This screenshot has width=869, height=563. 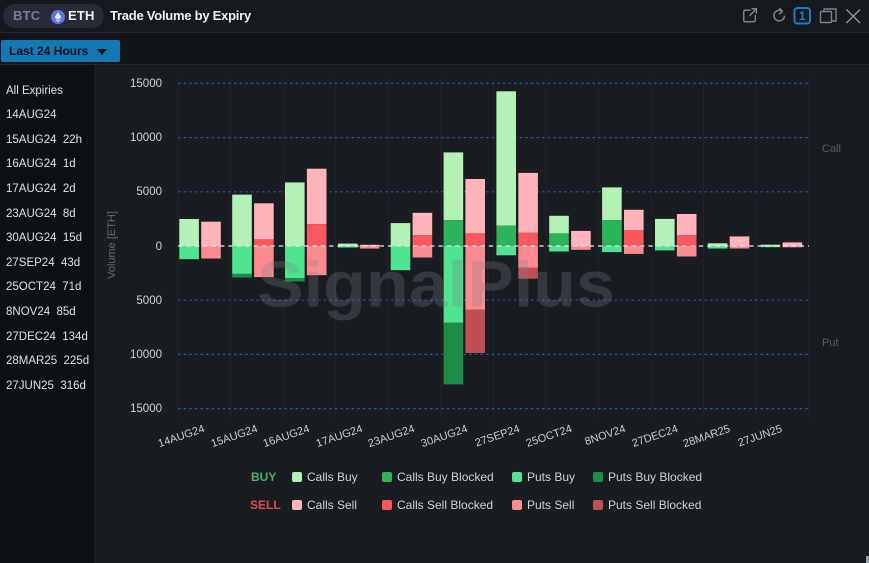 What do you see at coordinates (802, 16) in the screenshot?
I see `svg-text: 1` at bounding box center [802, 16].